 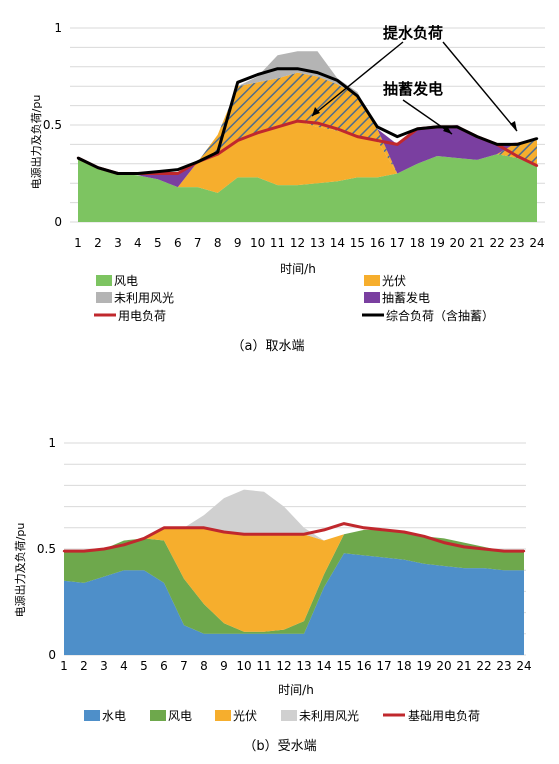 I want to click on x-tick-label: 14, so click(x=323, y=666).